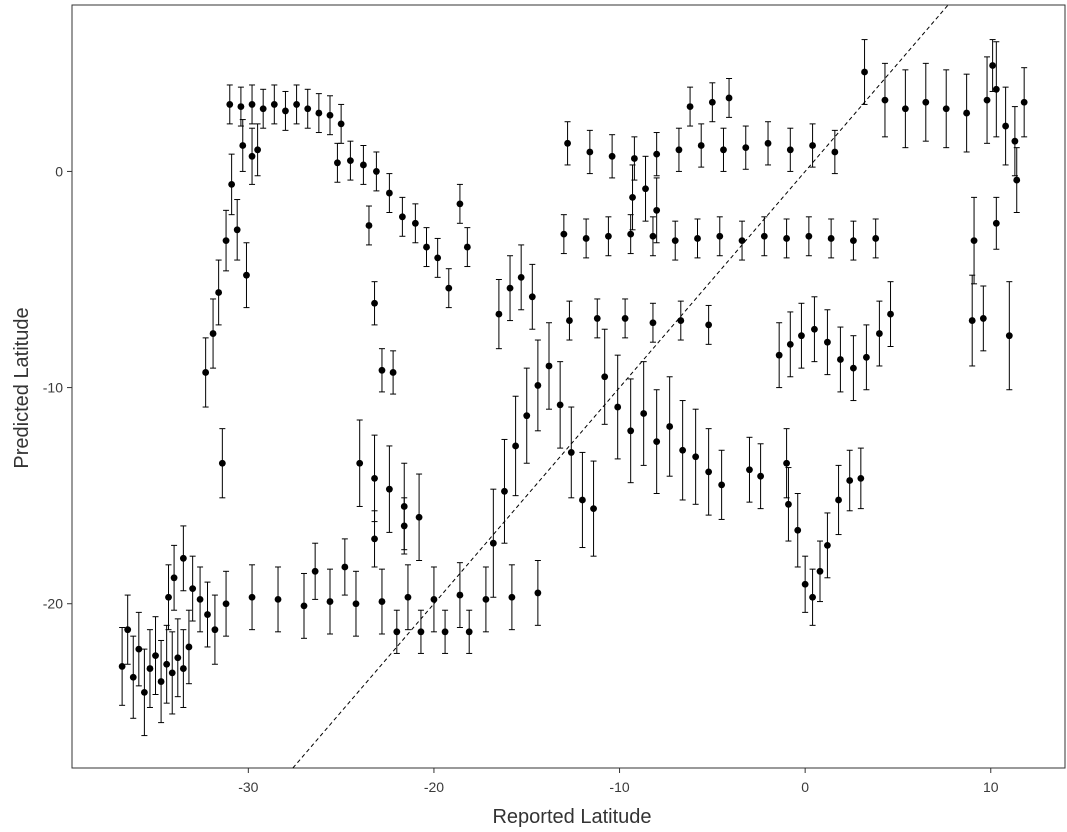  Describe the element at coordinates (53, 388) in the screenshot. I see `y-tick-label: -10` at that location.